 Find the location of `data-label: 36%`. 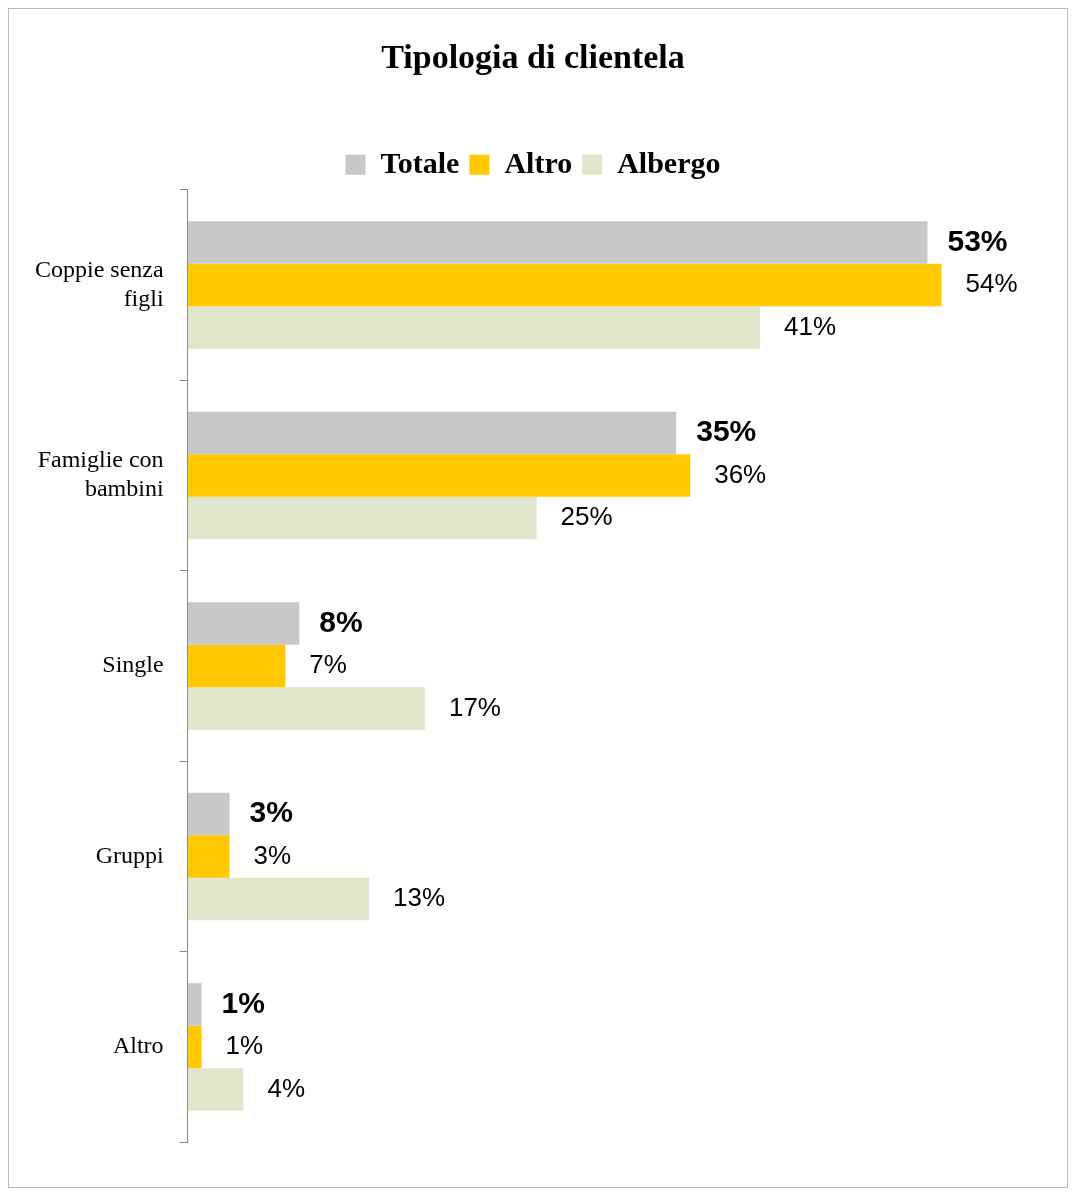

data-label: 36% is located at coordinates (740, 473).